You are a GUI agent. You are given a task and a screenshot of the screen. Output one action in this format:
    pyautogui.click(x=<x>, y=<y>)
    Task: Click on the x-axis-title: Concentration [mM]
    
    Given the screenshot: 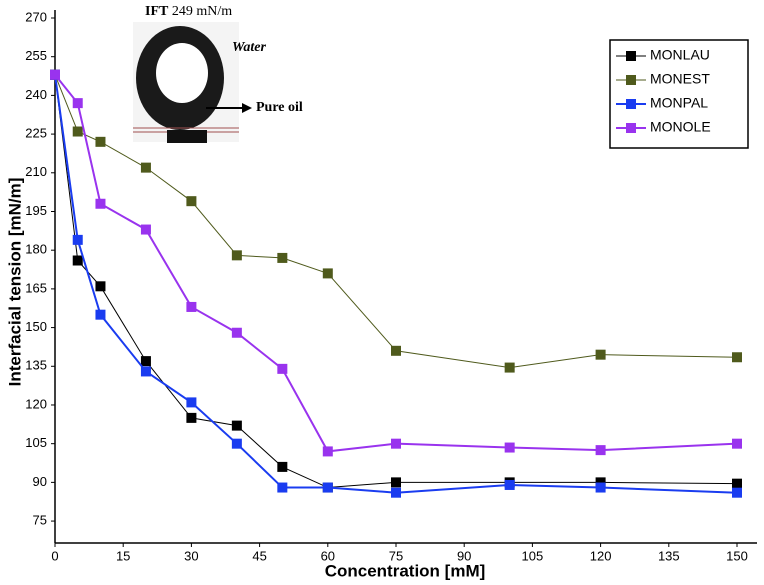 What is the action you would take?
    pyautogui.click(x=405, y=570)
    